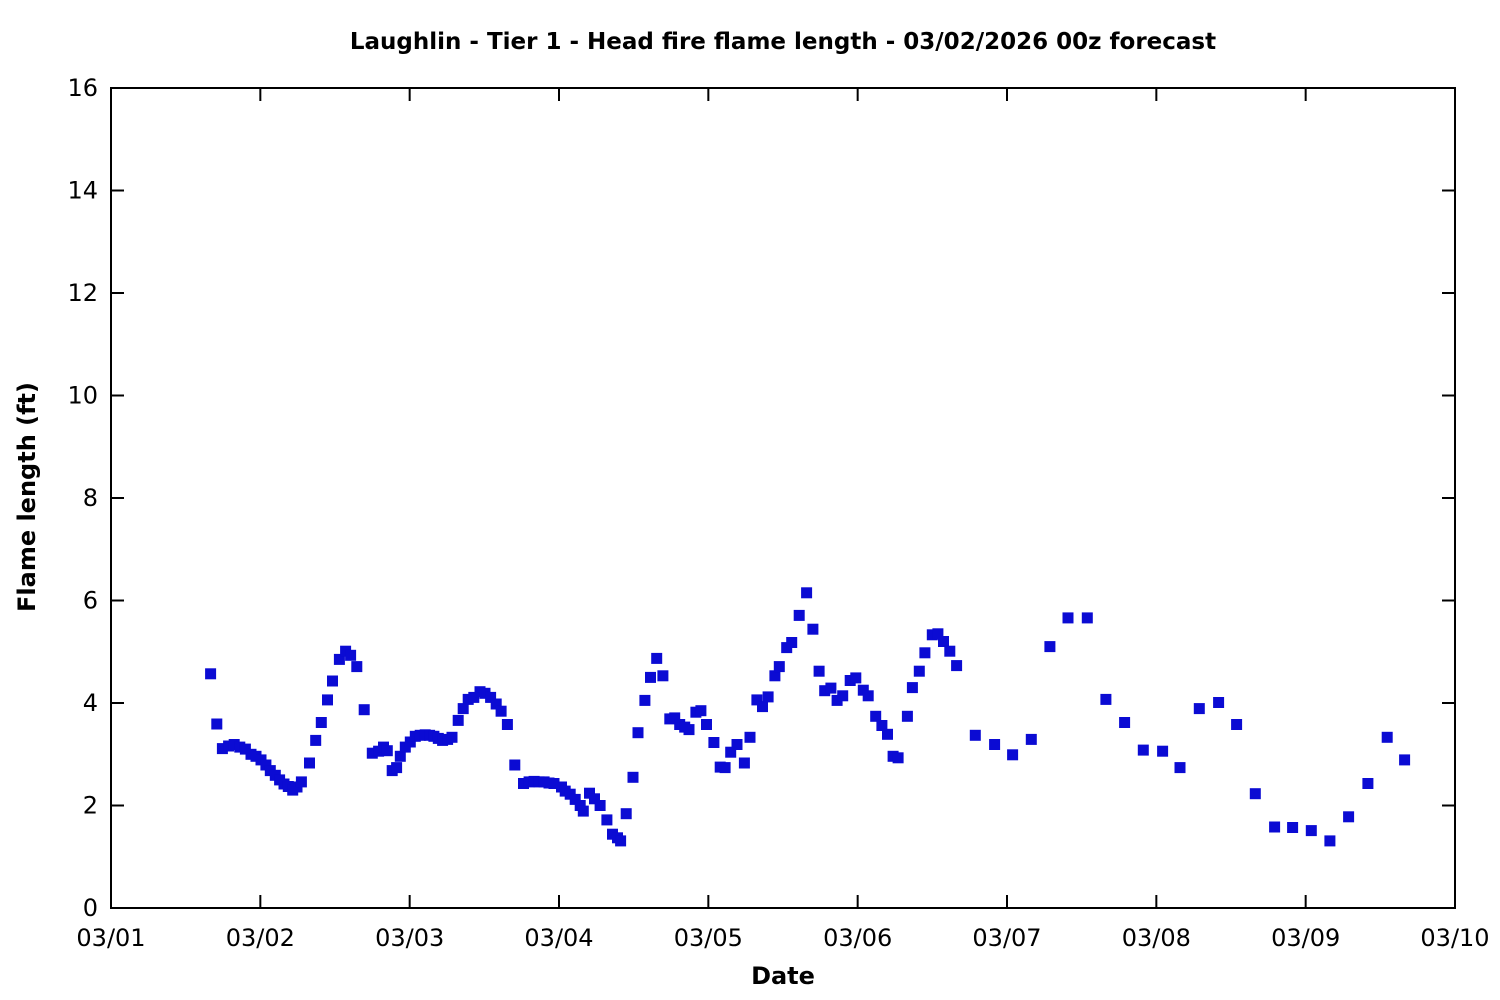 This screenshot has height=1000, width=1500. What do you see at coordinates (90, 601) in the screenshot?
I see `y-tick-label: 6` at bounding box center [90, 601].